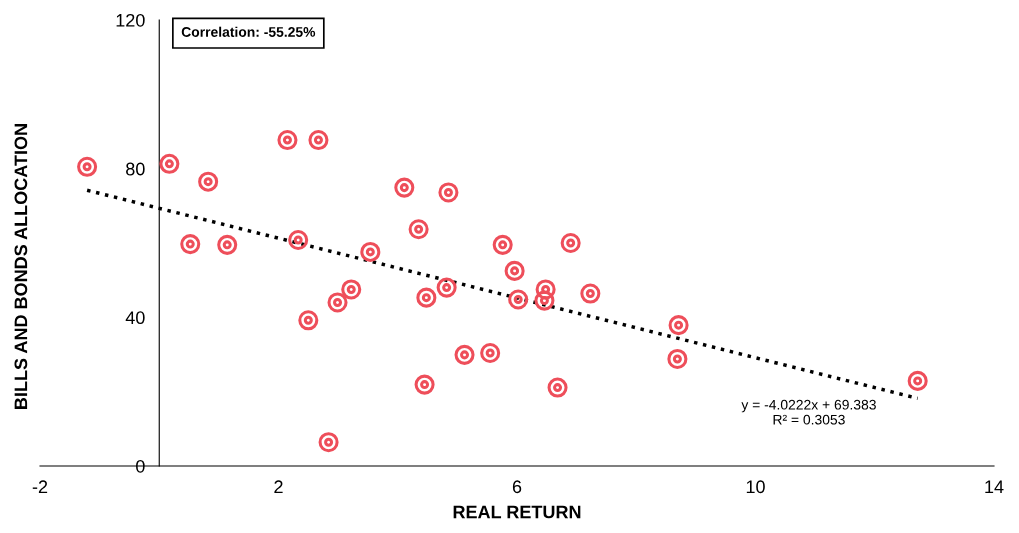  I want to click on y-axis-title: BILLS AND BONDS ALLOCATION, so click(21, 266).